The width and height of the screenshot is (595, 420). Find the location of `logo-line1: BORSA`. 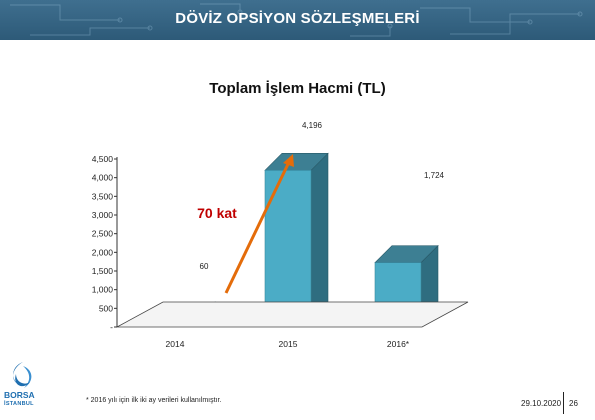

logo-line1: BORSA is located at coordinates (19, 395).